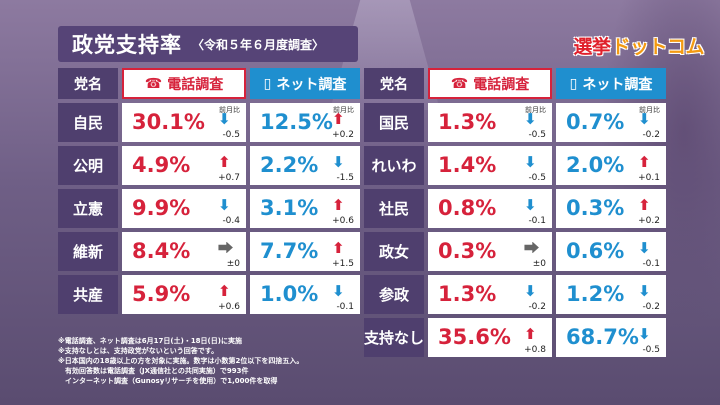  Describe the element at coordinates (394, 83) in the screenshot. I see `header-party: 党名` at that location.